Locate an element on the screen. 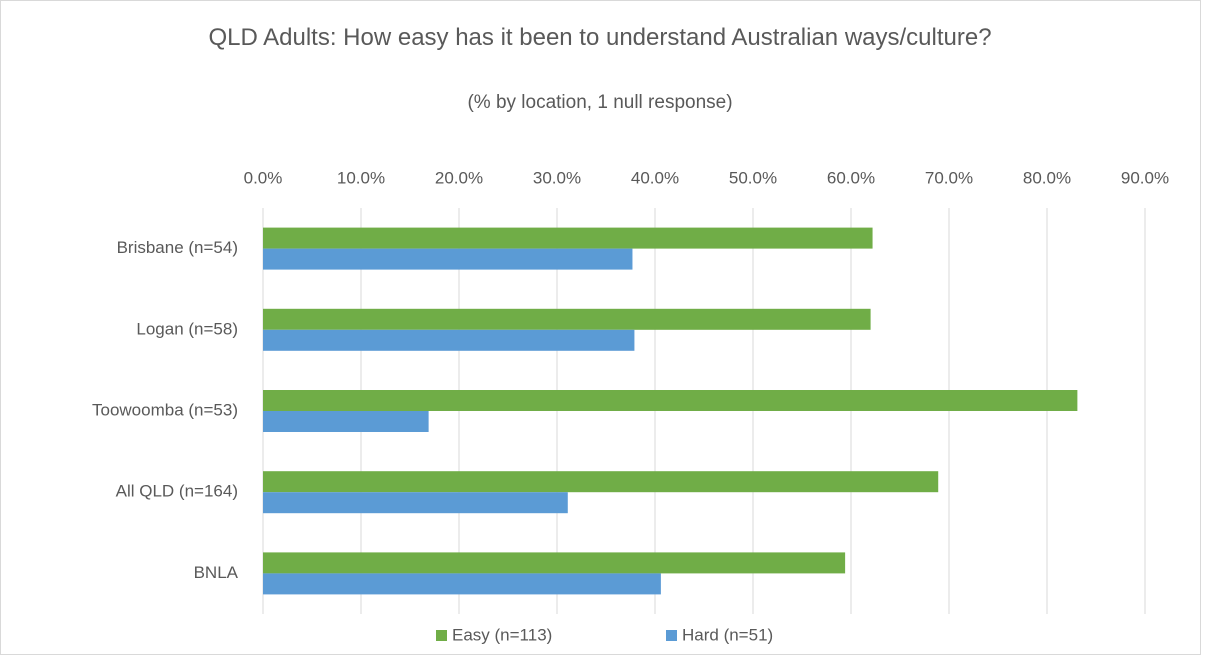  chart-subtitle: (% by location, 1 null response) is located at coordinates (600, 102).